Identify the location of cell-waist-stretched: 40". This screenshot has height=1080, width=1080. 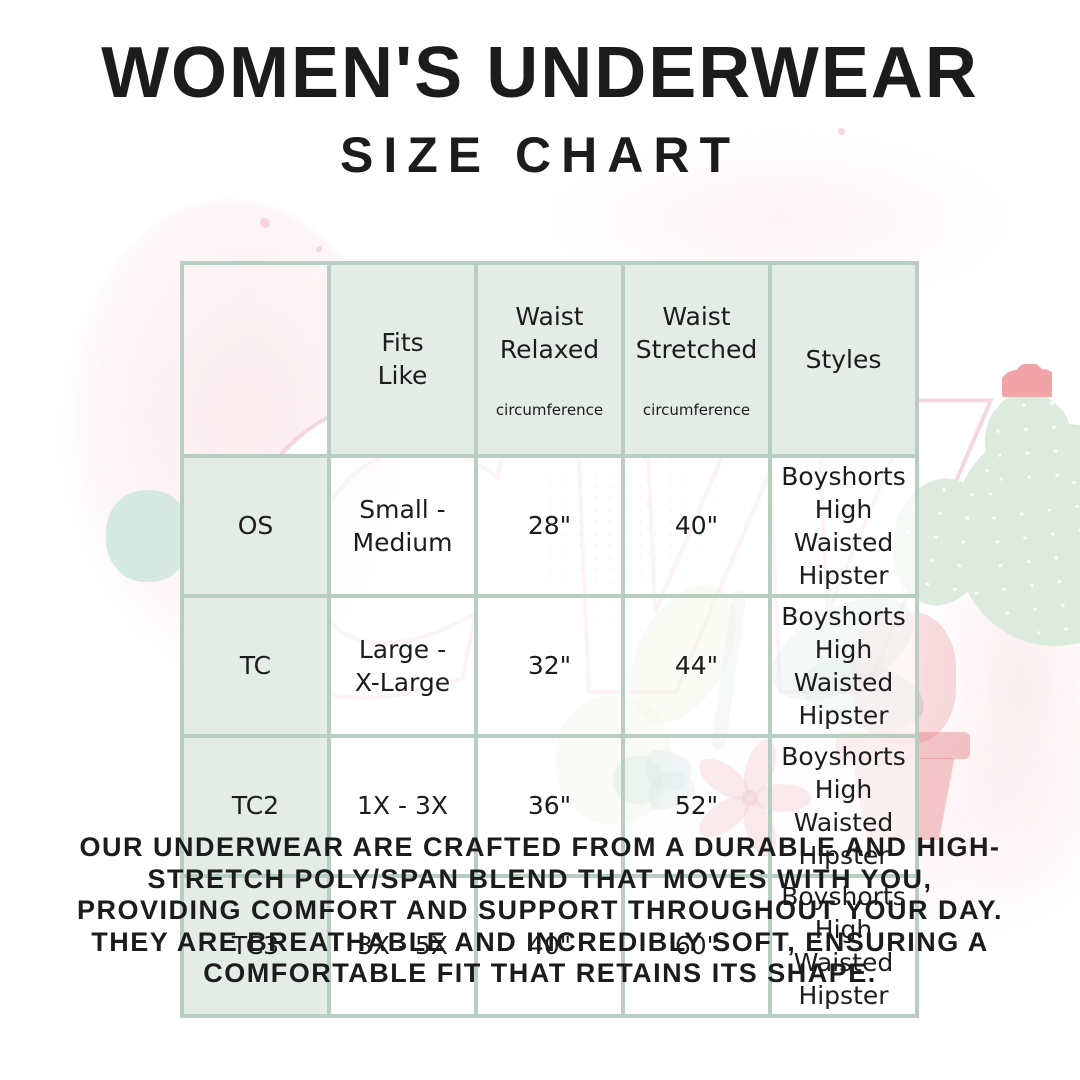
(696, 525).